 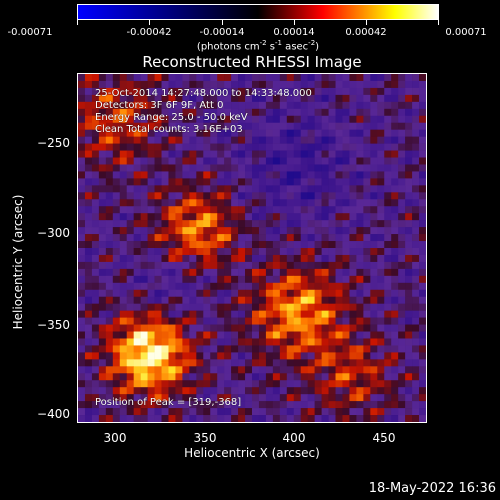 I want to click on colorbar-tick-label: -0.00014, so click(x=222, y=32).